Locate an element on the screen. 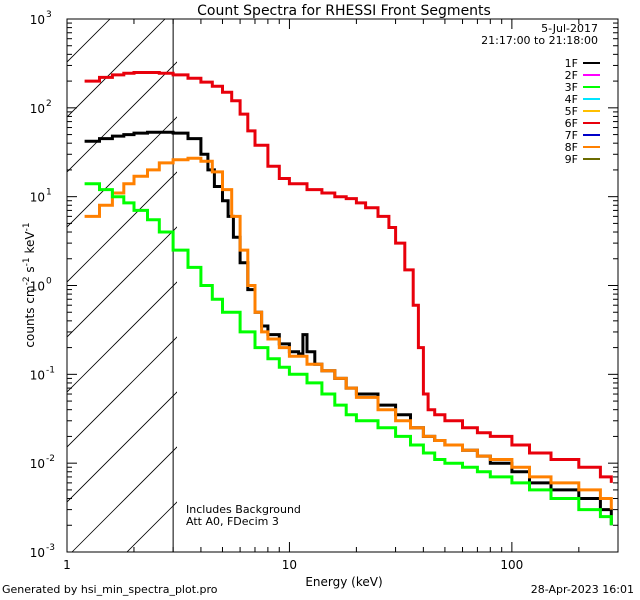  chart-title: Count Spectra for RHESSI Front Segments is located at coordinates (344, 11).